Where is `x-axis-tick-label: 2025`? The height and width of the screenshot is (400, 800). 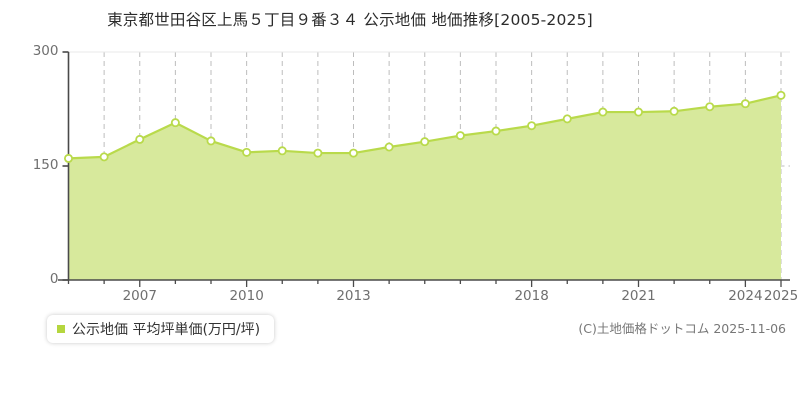
x-axis-tick-label: 2025 is located at coordinates (781, 296).